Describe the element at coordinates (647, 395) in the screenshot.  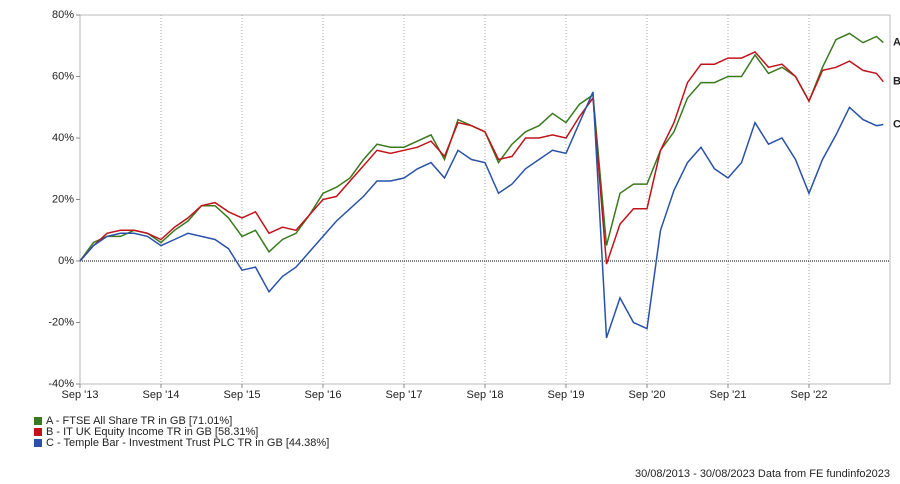
I see `x-tick-label: Sep '20` at that location.